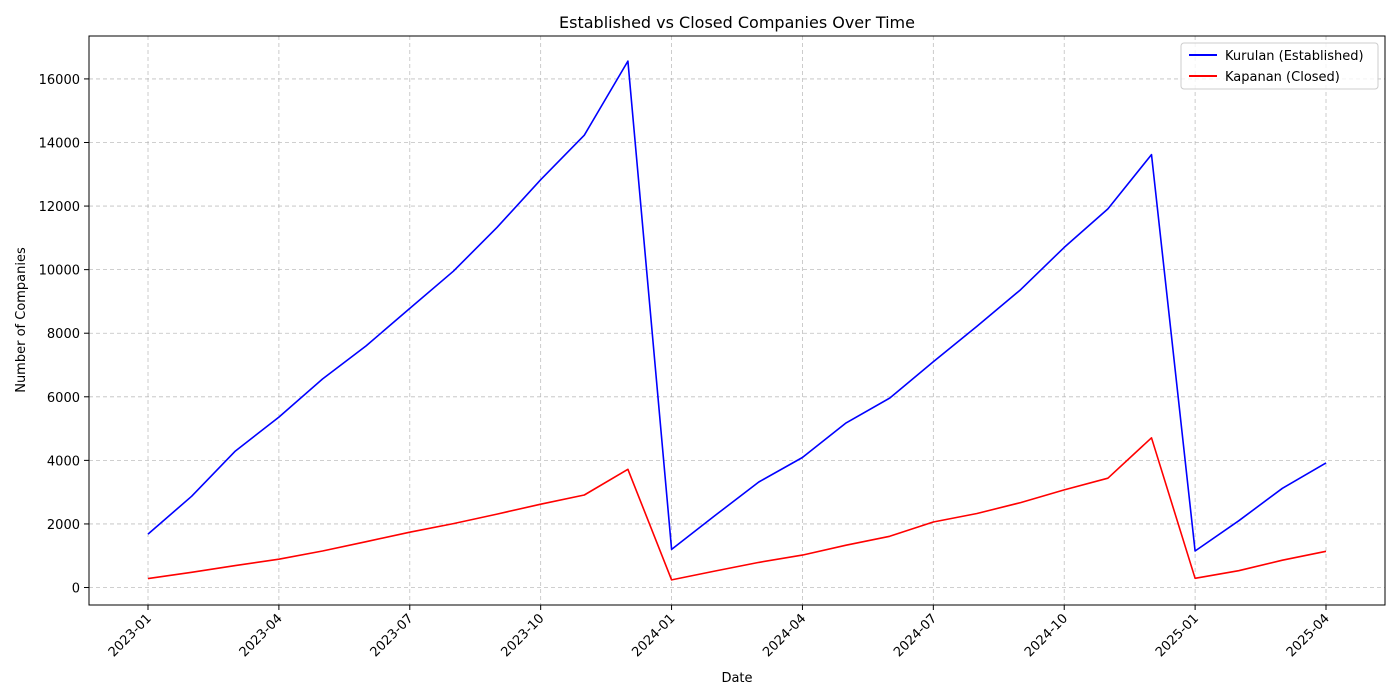  Describe the element at coordinates (261, 635) in the screenshot. I see `x-tick-label: 2023-04` at that location.